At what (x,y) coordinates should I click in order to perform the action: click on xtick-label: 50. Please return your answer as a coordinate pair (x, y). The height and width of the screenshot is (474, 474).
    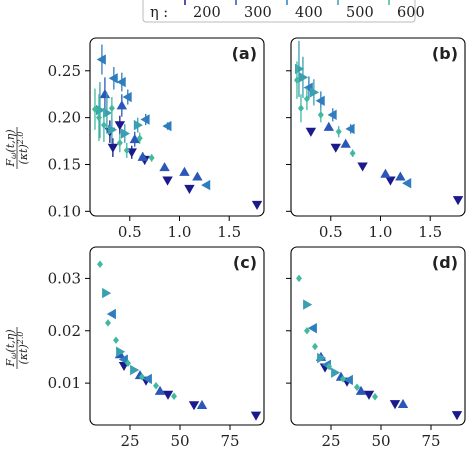
    Looking at the image, I should click on (179, 441).